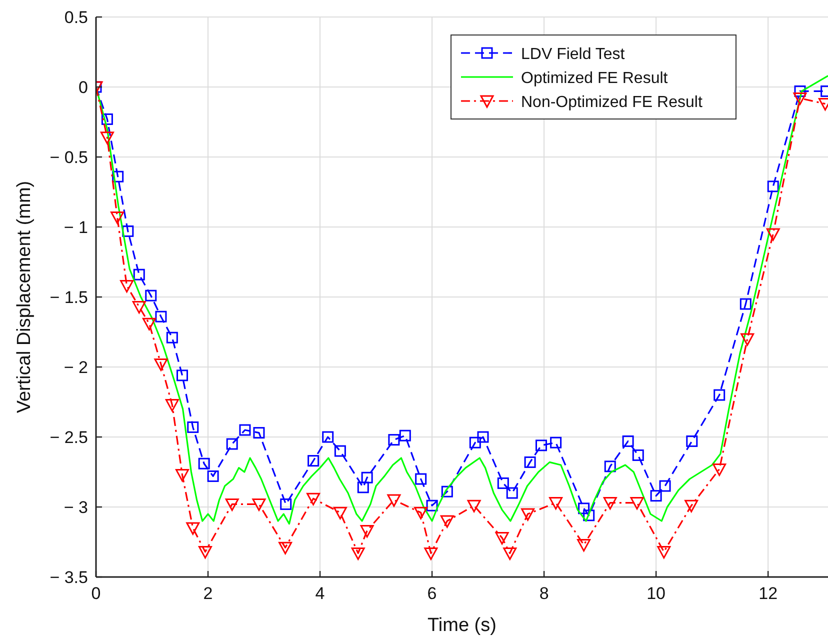  I want to click on x-tick-label: 10, so click(656, 593).